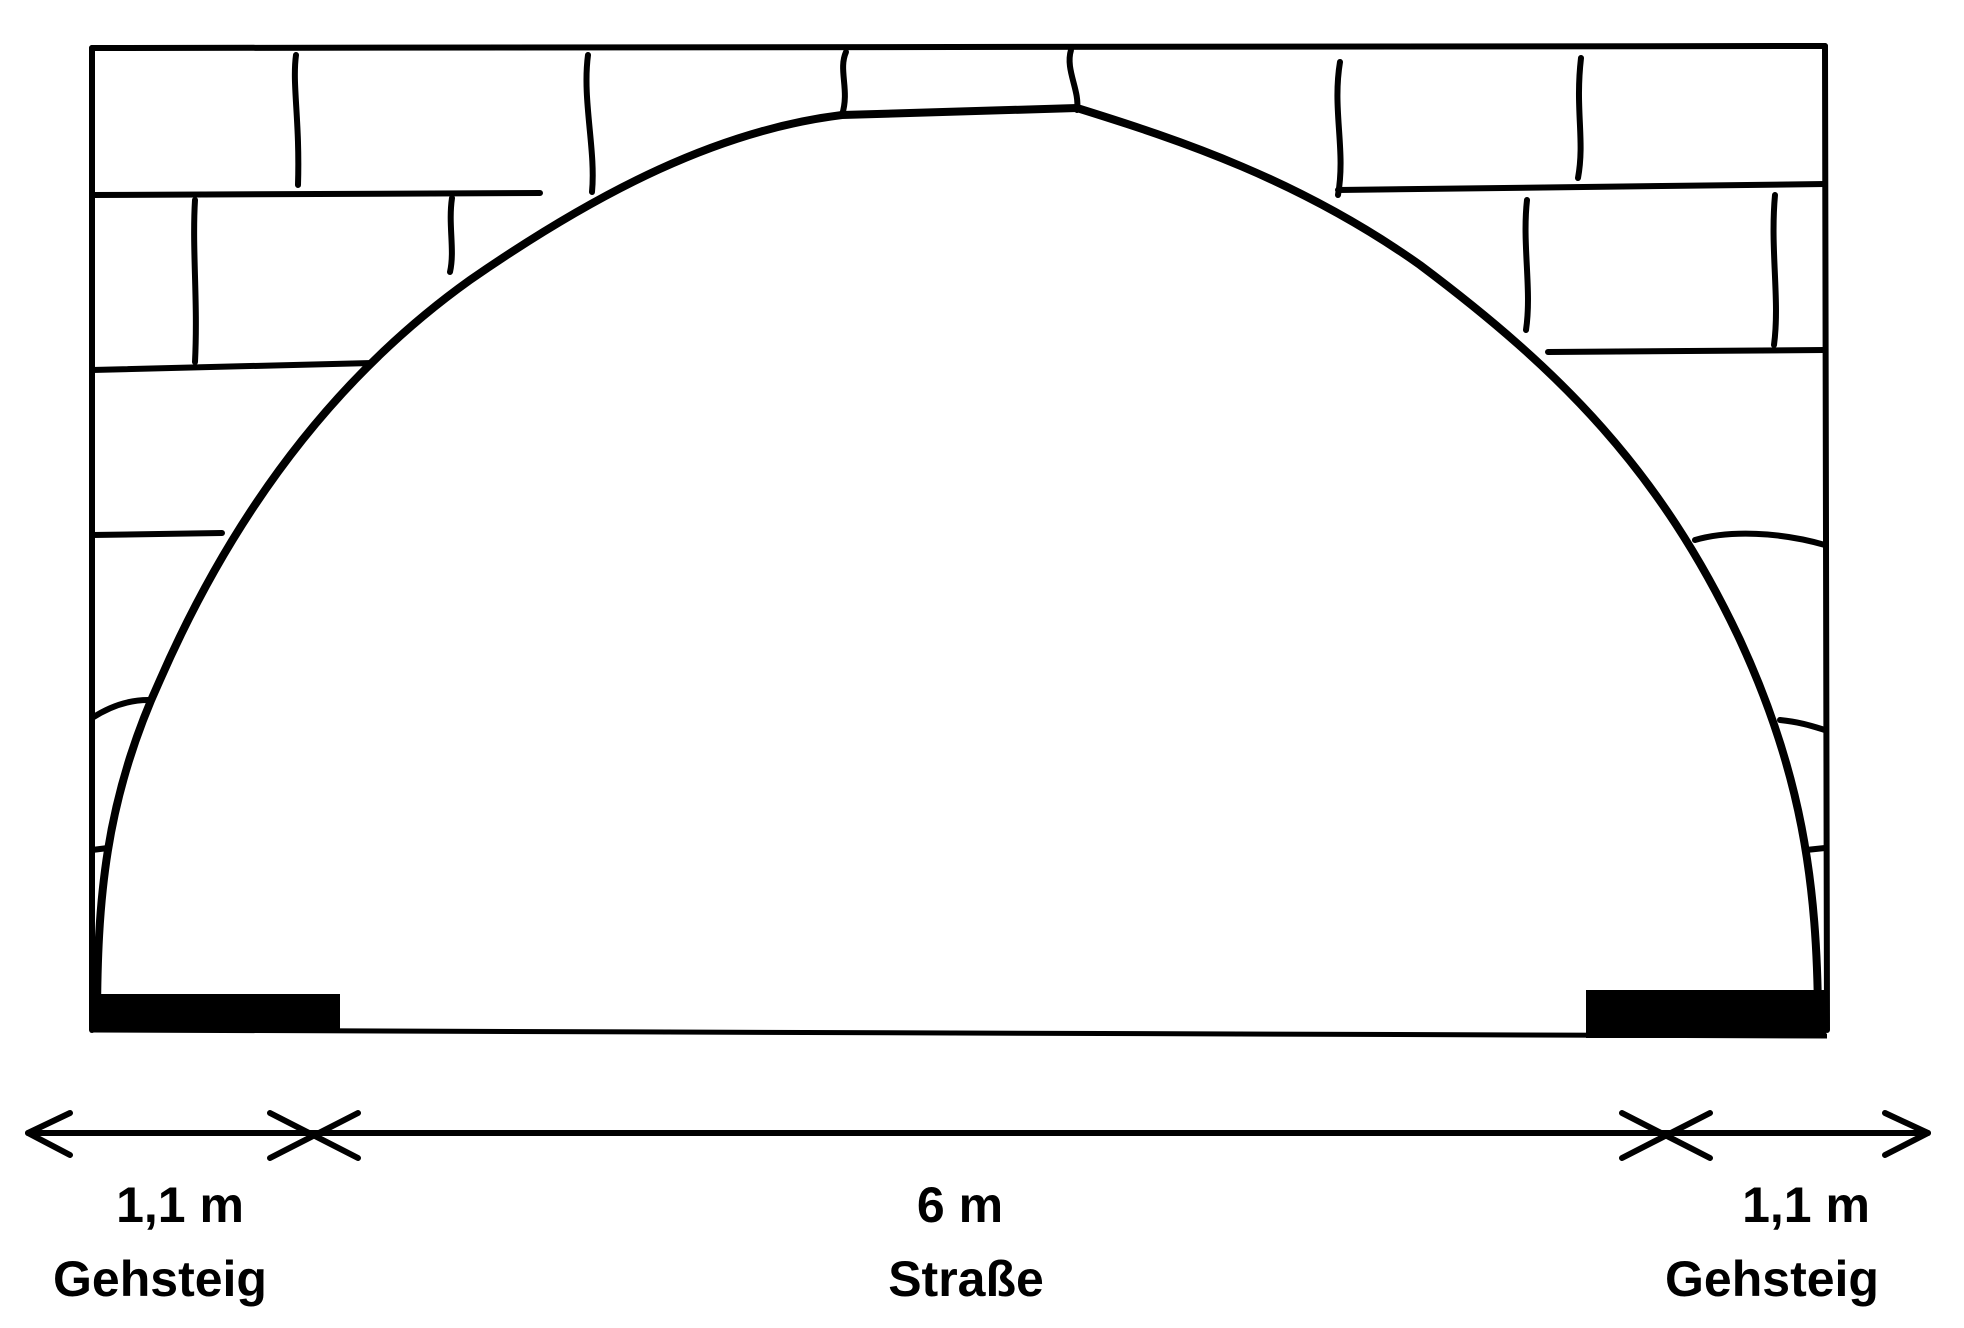  What do you see at coordinates (180, 1205) in the screenshot?
I see `left-width-label: 1,1 m` at bounding box center [180, 1205].